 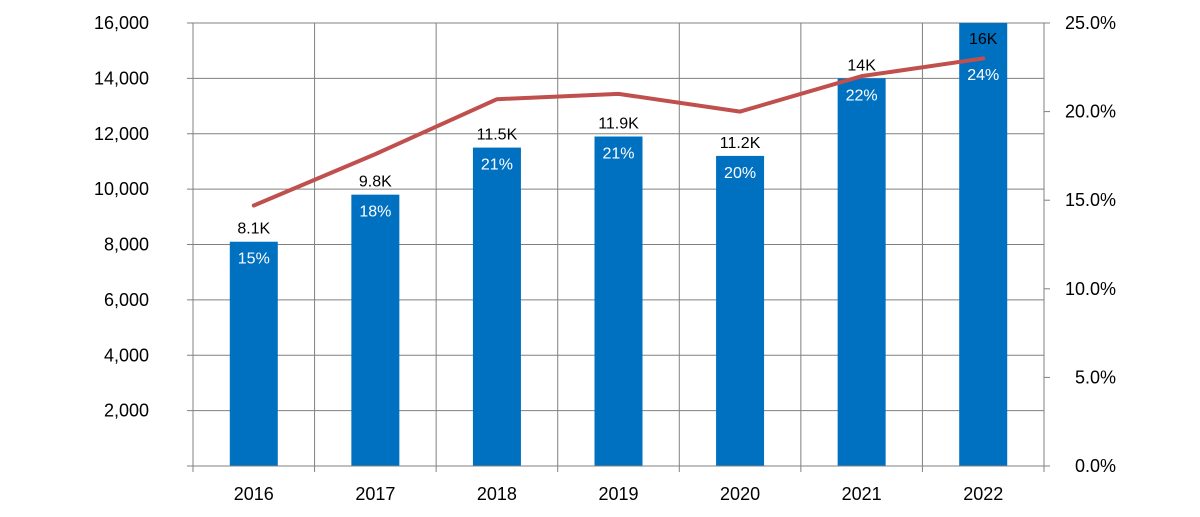 What do you see at coordinates (740, 173) in the screenshot?
I see `percent-label: 20%` at bounding box center [740, 173].